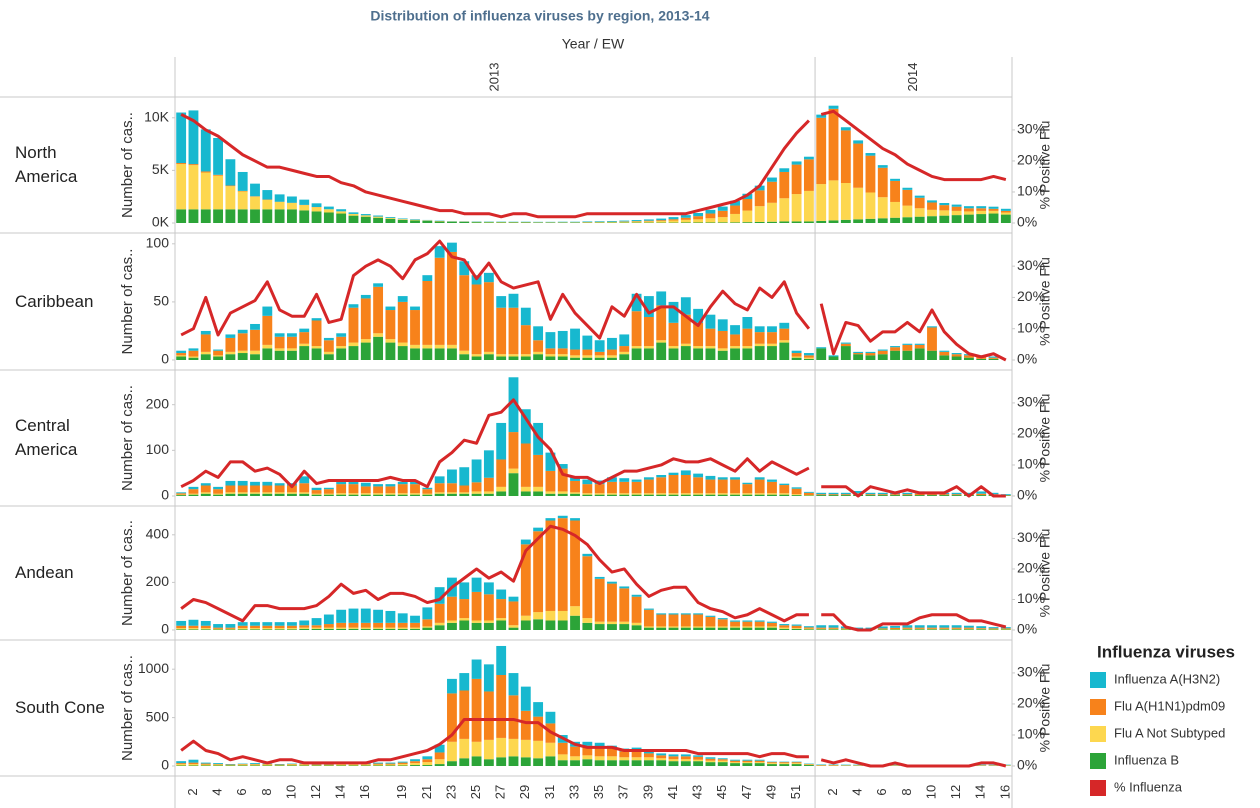 The height and width of the screenshot is (808, 1260). What do you see at coordinates (290, 792) in the screenshot?
I see `x-tick-label: 10` at bounding box center [290, 792].